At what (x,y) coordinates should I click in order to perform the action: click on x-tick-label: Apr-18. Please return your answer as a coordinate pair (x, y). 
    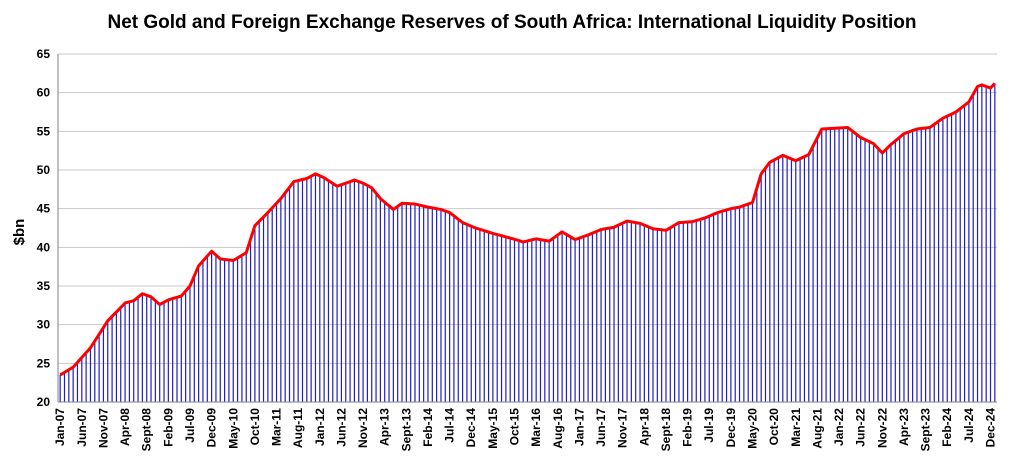
    Looking at the image, I should click on (644, 427).